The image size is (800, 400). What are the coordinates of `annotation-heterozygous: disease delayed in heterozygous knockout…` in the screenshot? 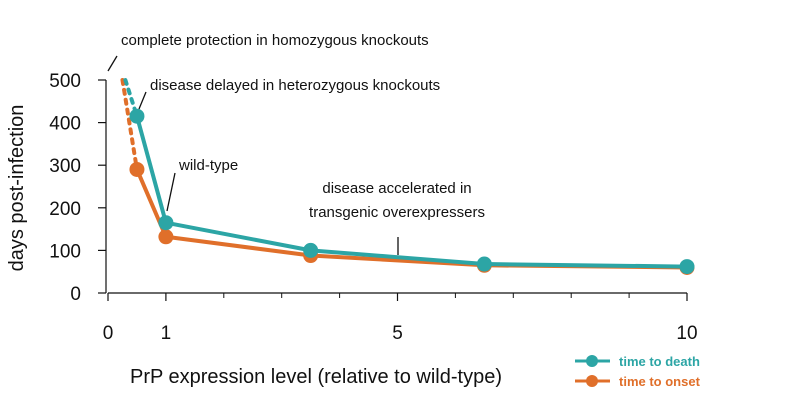 It's located at (295, 85).